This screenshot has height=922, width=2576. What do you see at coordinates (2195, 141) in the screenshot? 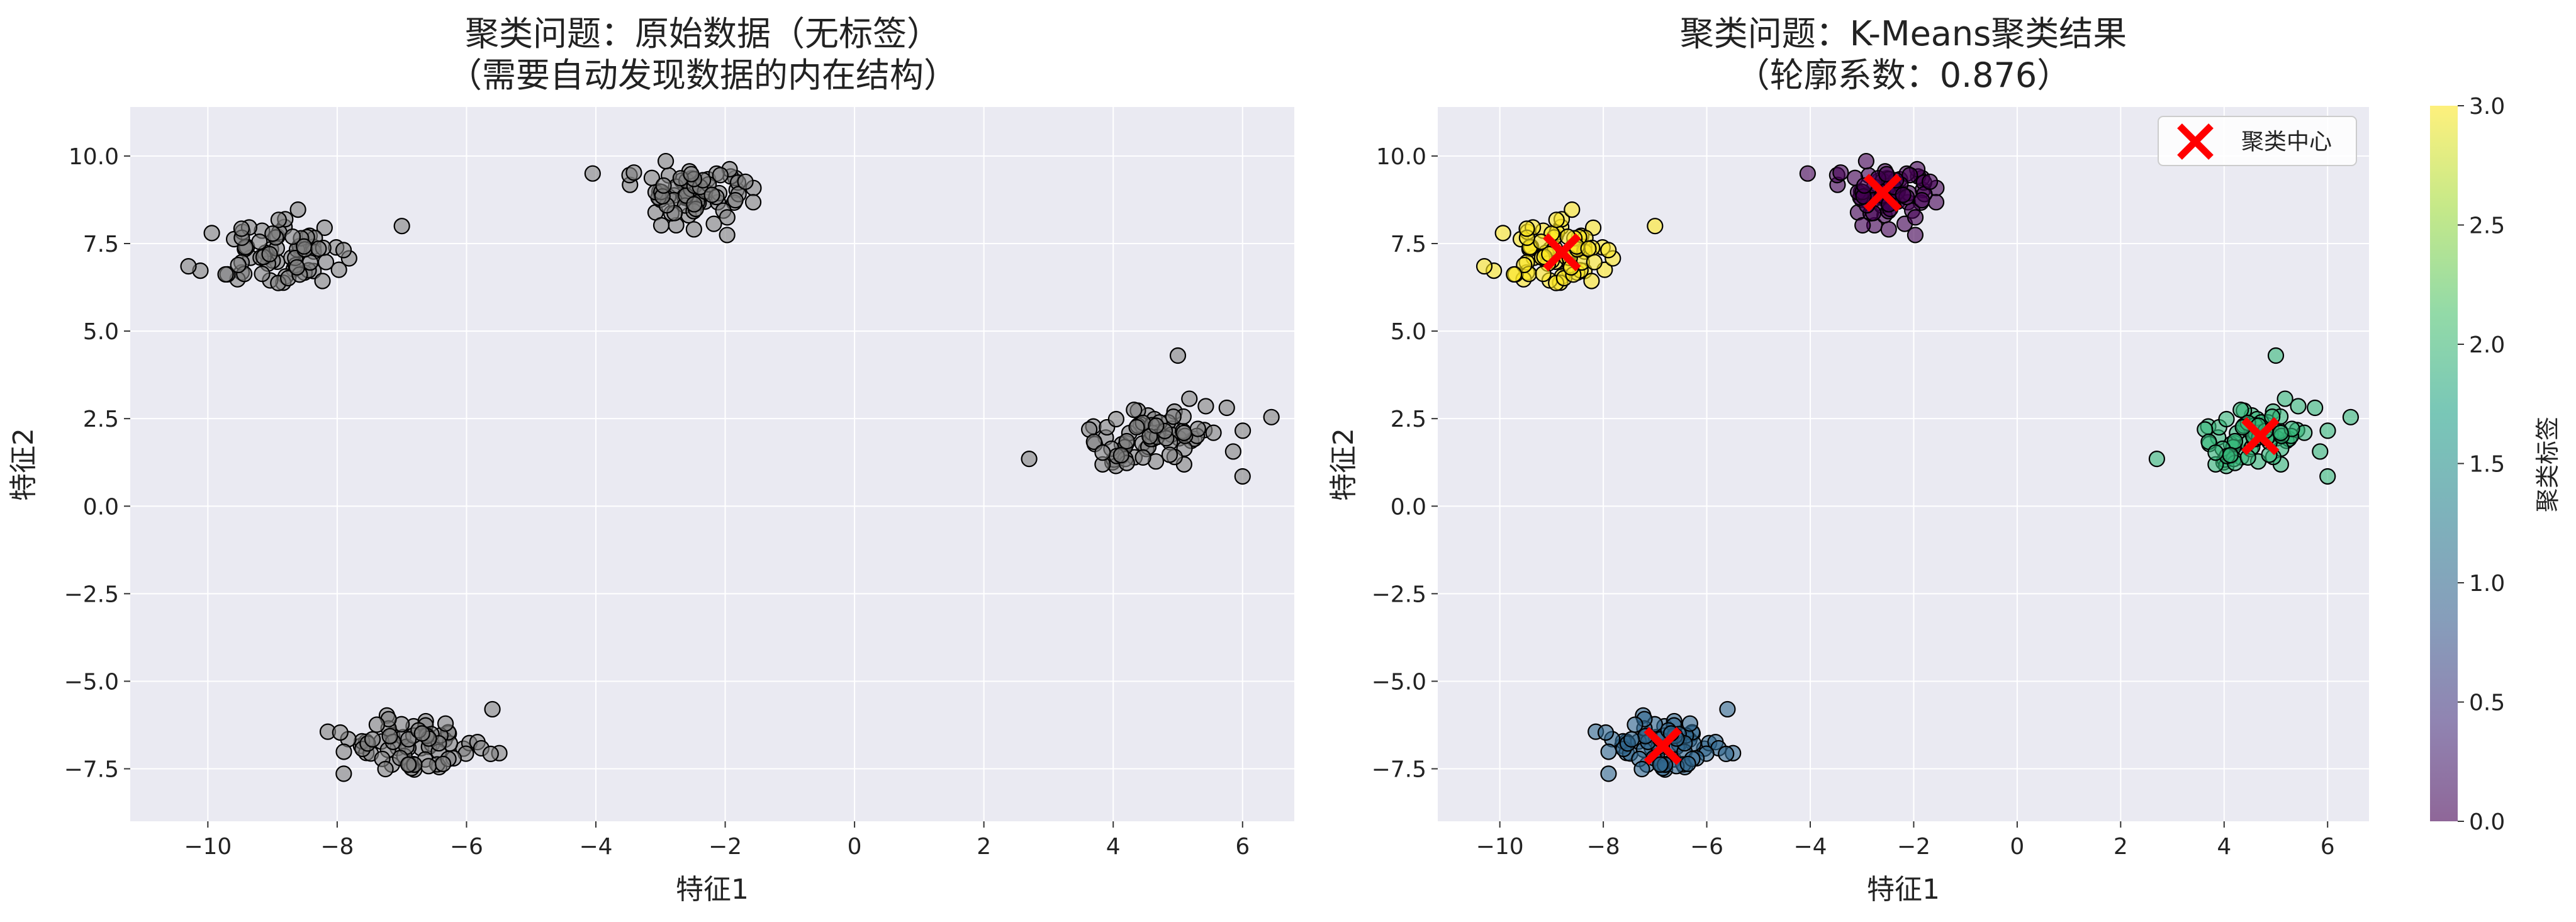
I see `legend-center-marker` at bounding box center [2195, 141].